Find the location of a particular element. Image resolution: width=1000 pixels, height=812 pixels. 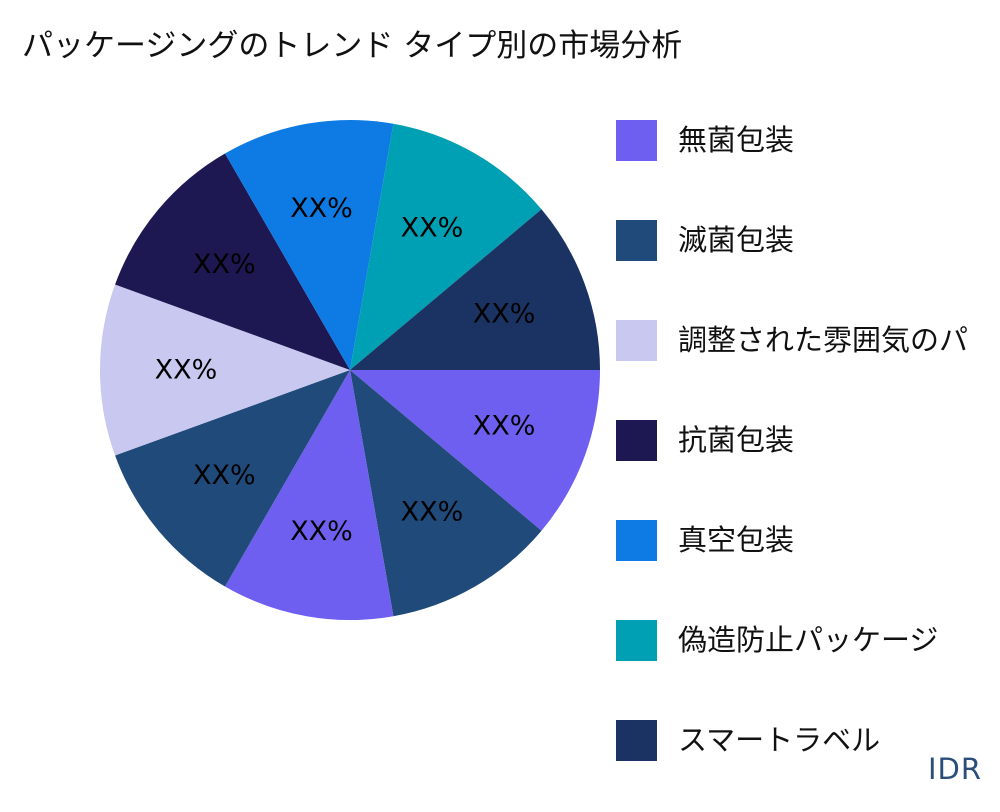

legend-label: 無菌包装 is located at coordinates (736, 140).